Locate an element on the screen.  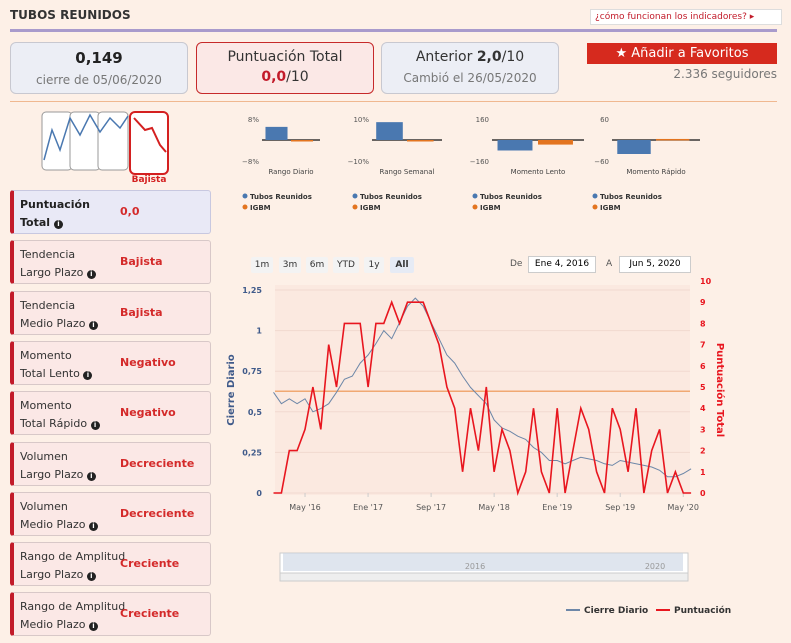
navigator-label: 2016 is located at coordinates (475, 566).